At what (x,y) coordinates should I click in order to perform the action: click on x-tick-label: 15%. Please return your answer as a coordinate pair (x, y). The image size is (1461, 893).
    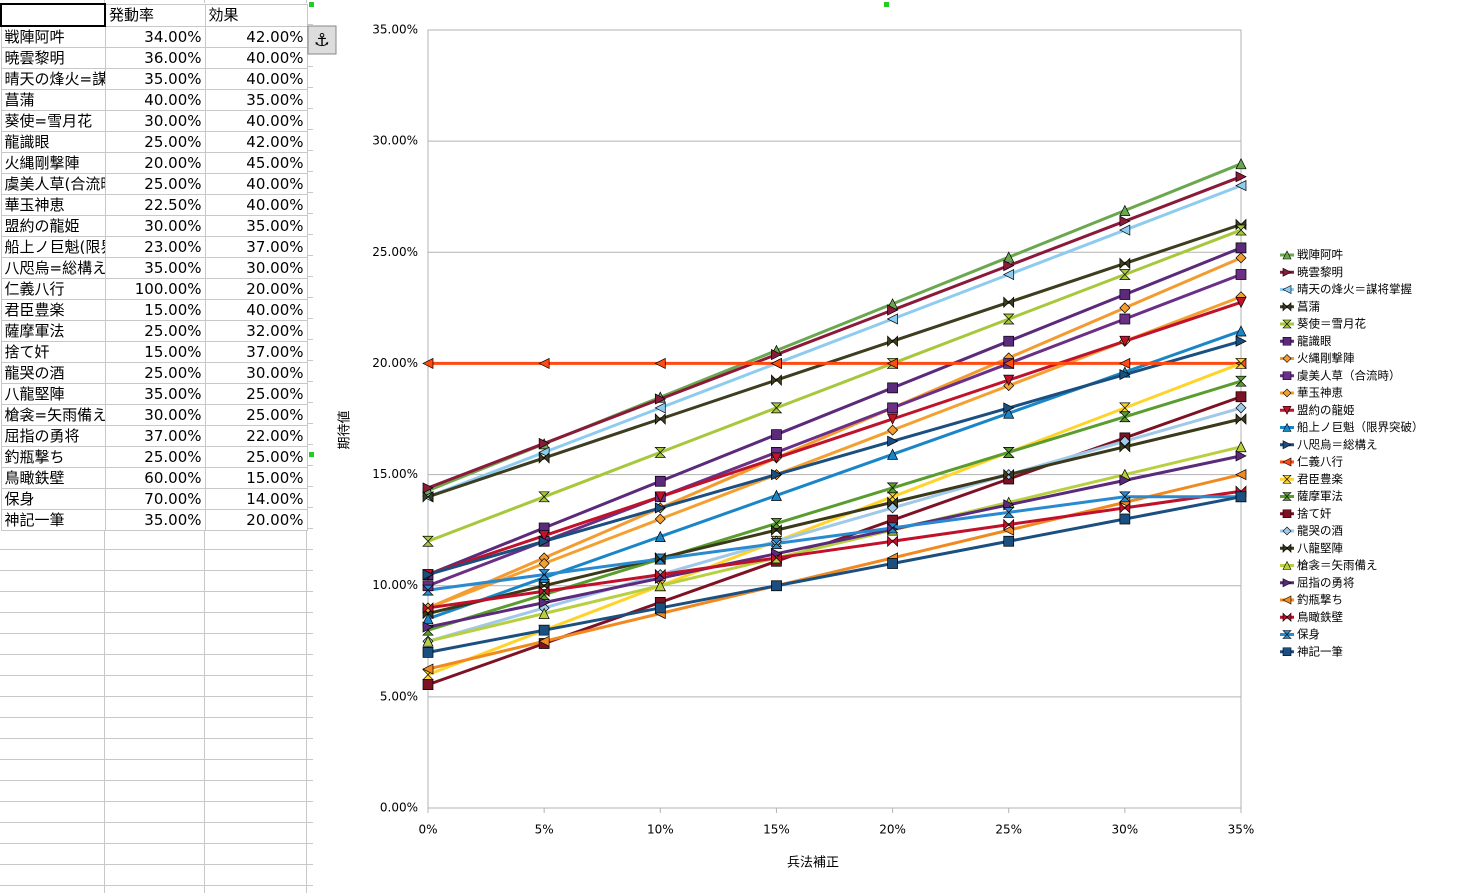
    Looking at the image, I should click on (776, 830).